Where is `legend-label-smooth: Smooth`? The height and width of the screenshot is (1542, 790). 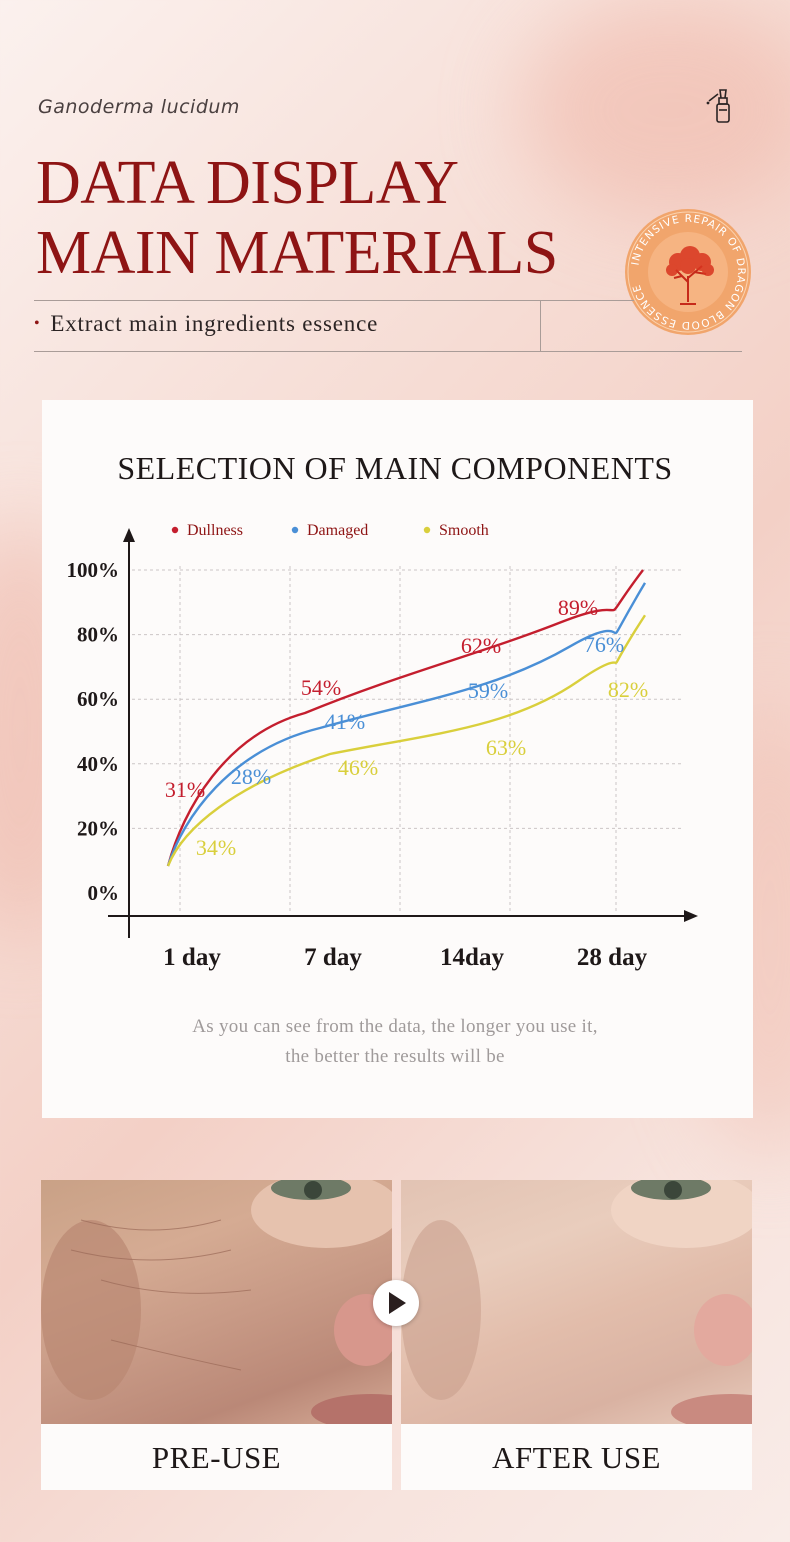
legend-label-smooth: Smooth is located at coordinates (464, 530).